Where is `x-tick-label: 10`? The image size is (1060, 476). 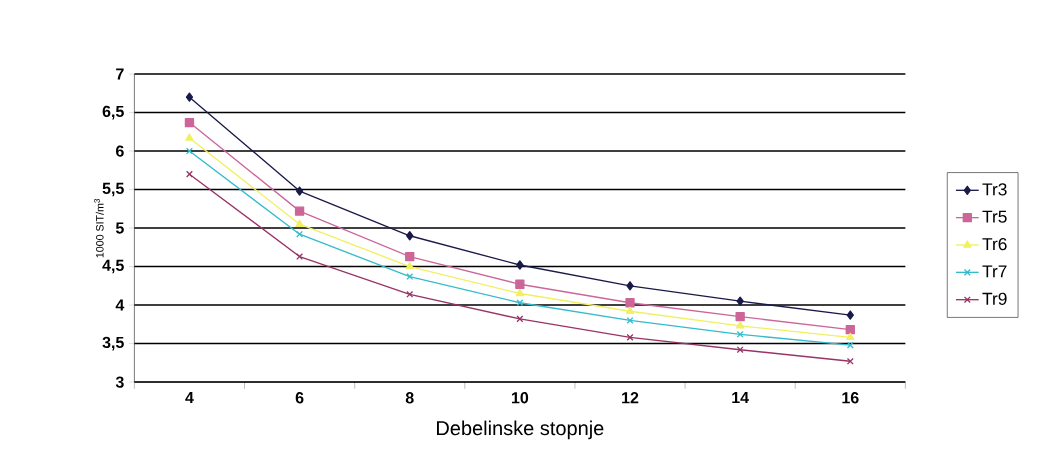
x-tick-label: 10 is located at coordinates (520, 398).